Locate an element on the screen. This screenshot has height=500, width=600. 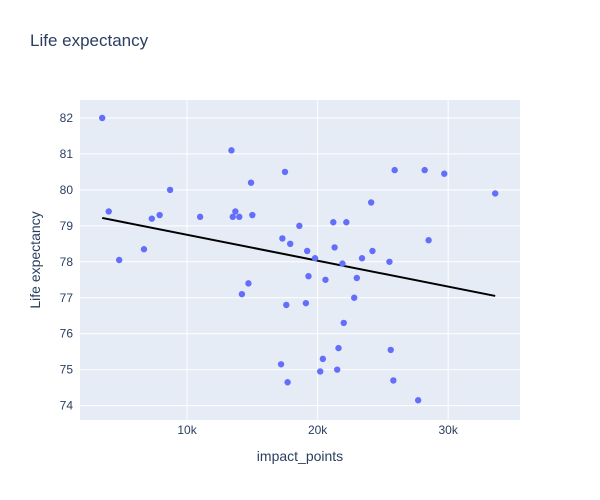
chart-title: Life expectancy is located at coordinates (89, 40).